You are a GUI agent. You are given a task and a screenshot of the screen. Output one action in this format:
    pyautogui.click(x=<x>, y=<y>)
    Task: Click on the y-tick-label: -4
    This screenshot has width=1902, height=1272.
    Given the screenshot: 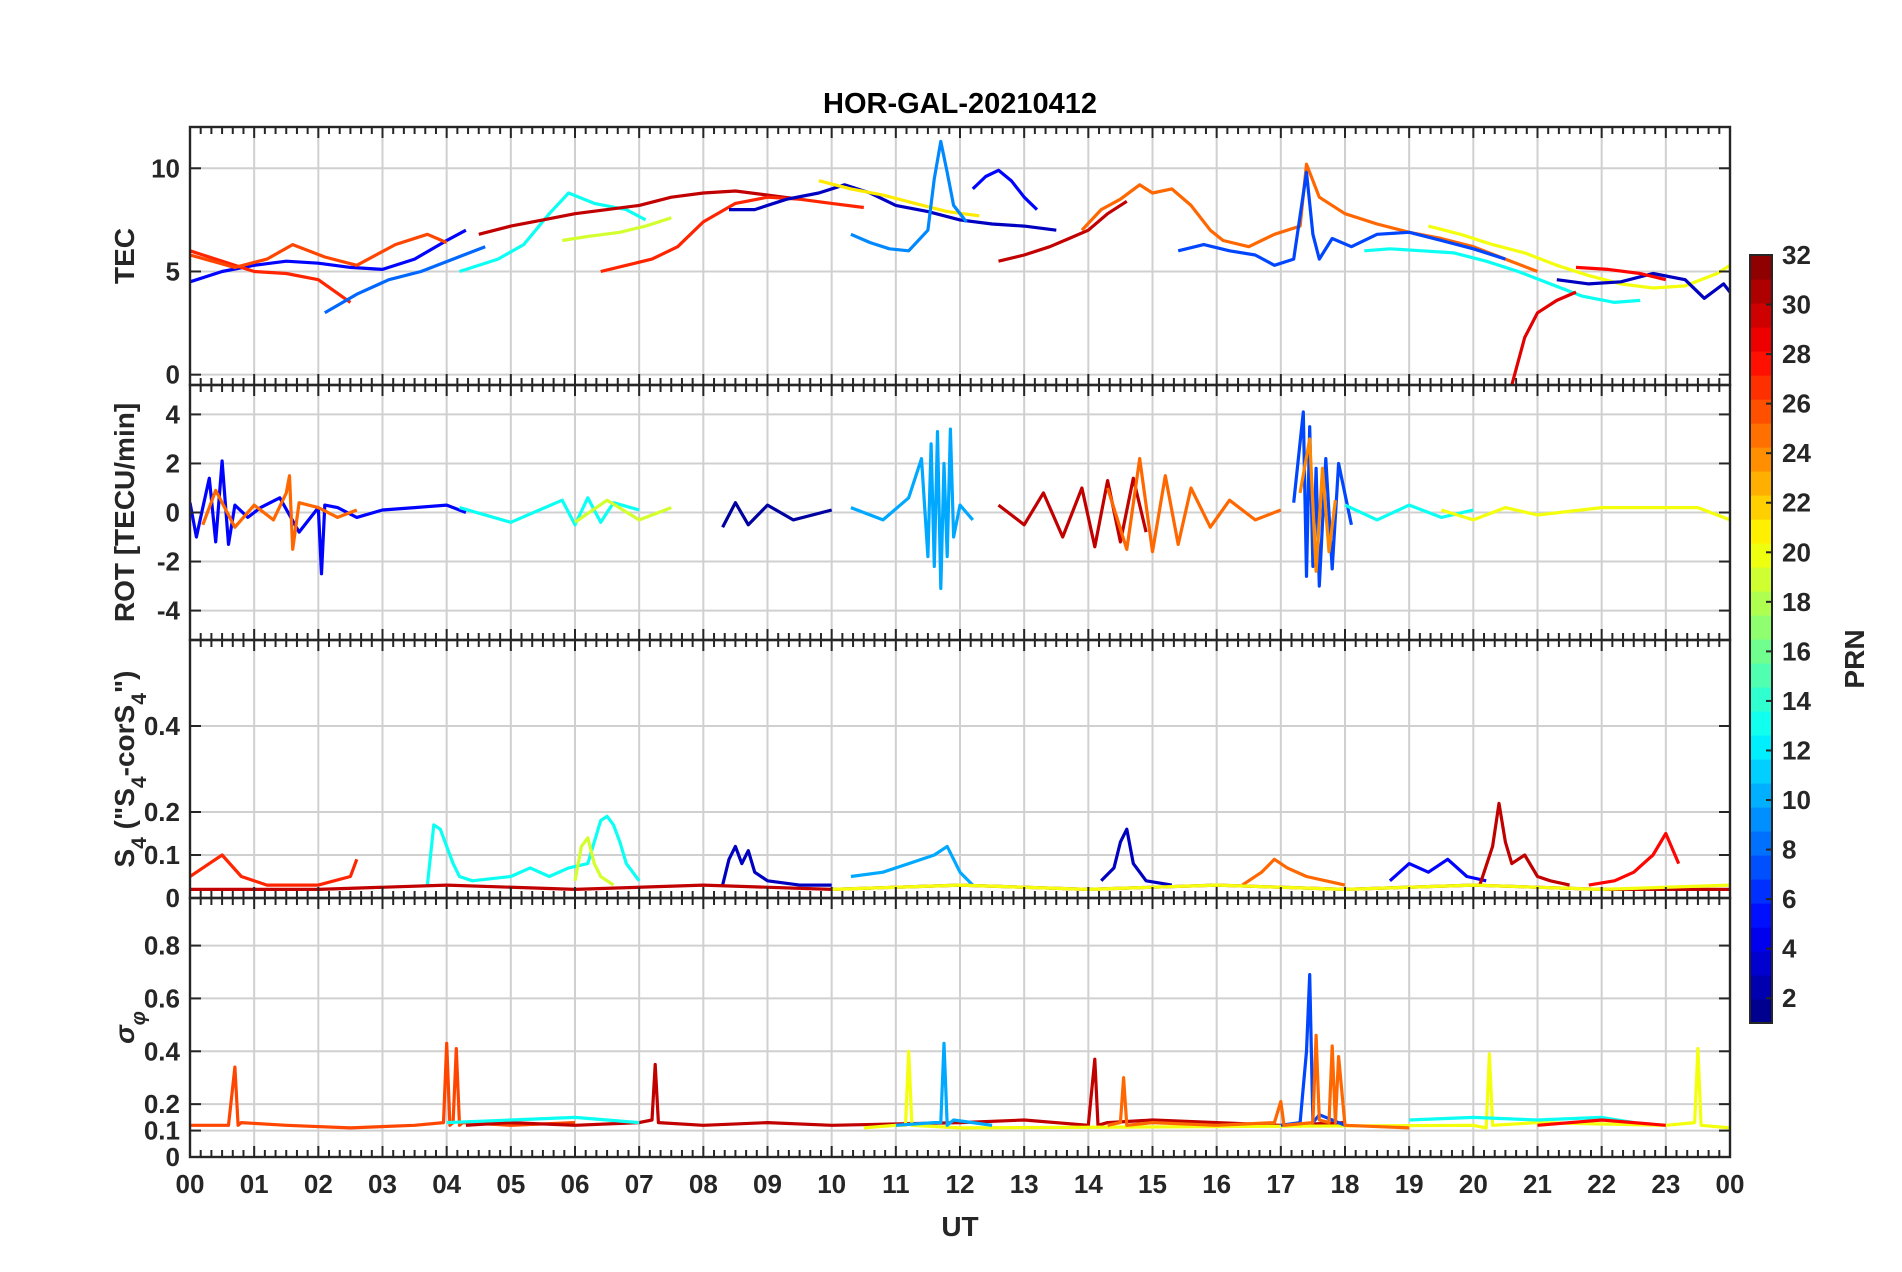 What is the action you would take?
    pyautogui.click(x=169, y=611)
    